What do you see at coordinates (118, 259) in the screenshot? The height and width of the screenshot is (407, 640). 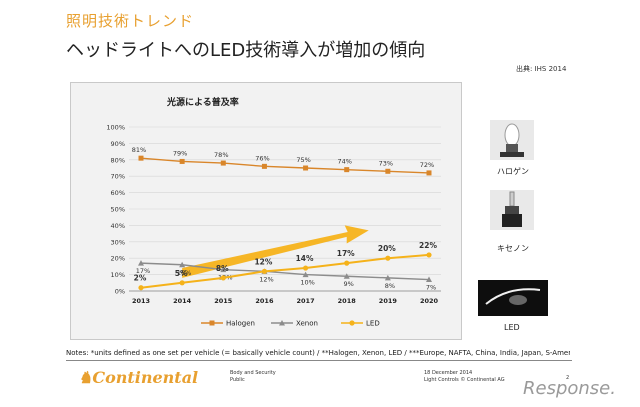 I see `y-tick-label: 20%` at bounding box center [118, 259].